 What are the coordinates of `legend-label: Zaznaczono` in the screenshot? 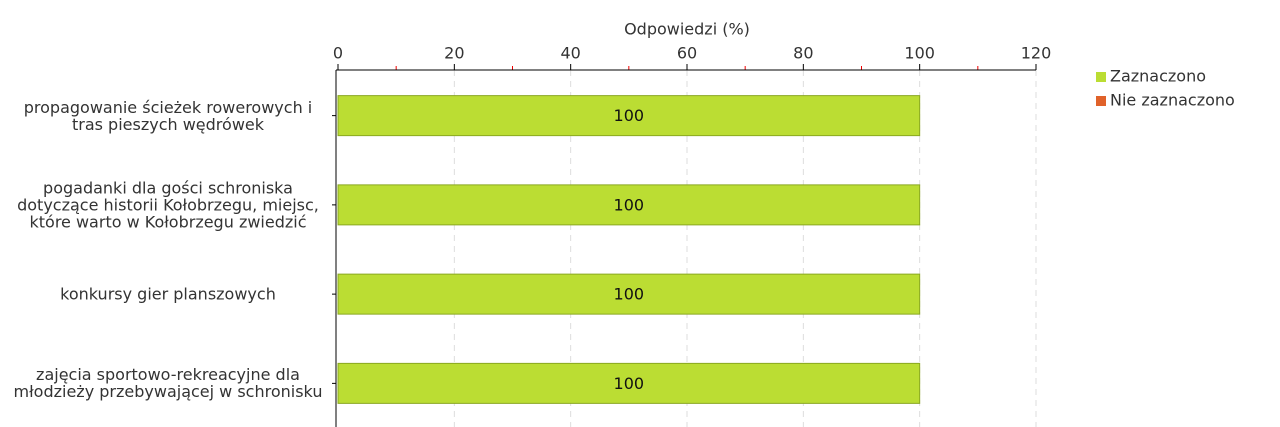 It's located at (1158, 76).